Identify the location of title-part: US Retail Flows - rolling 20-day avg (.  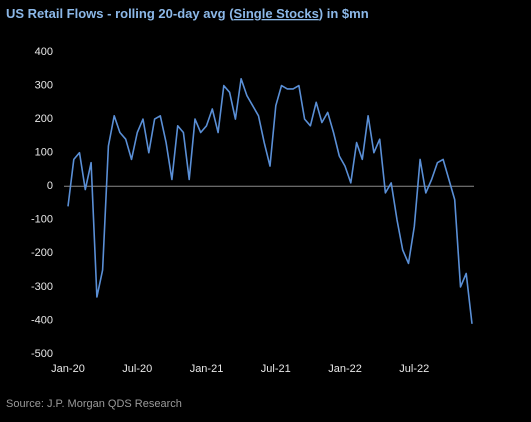
(120, 13).